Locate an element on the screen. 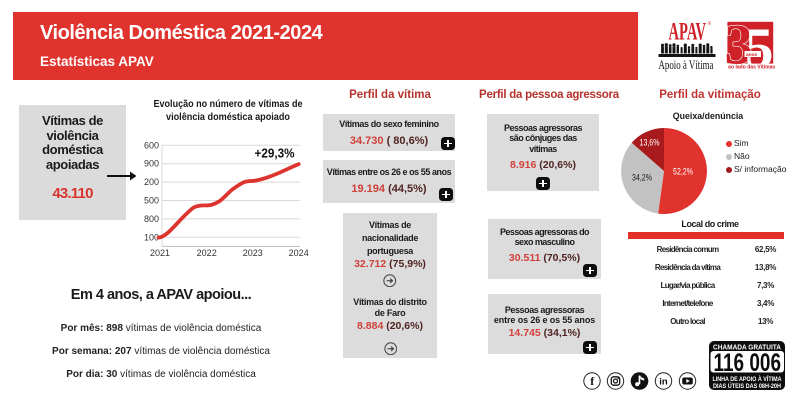 The image size is (800, 400). svg-text: 900 is located at coordinates (151, 164).